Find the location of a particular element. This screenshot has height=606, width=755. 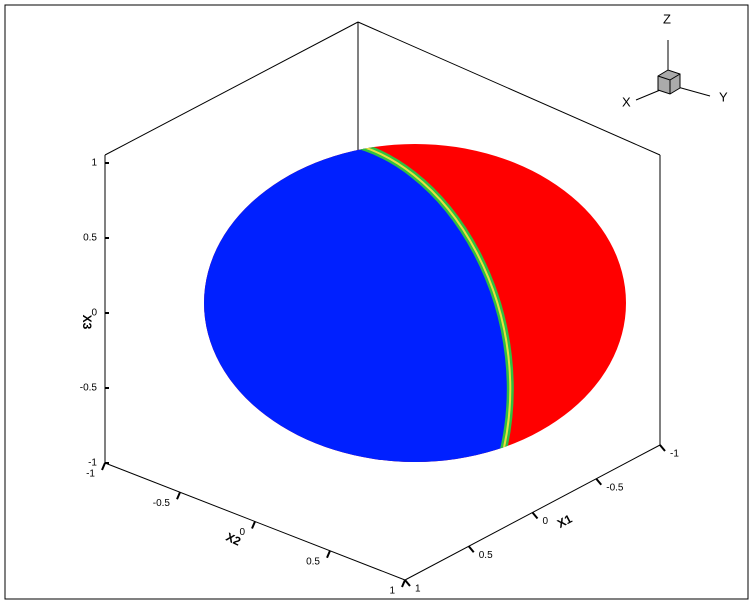

orientation-triad: X Y Z is located at coordinates (675, 60).